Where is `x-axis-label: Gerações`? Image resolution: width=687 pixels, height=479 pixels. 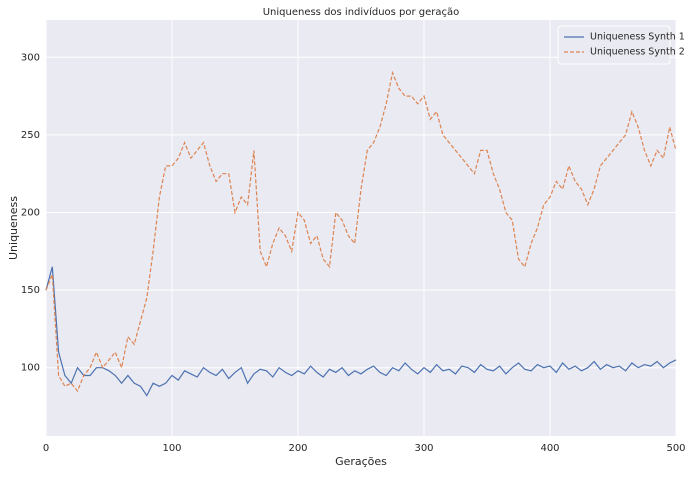
x-axis-label: Gerações is located at coordinates (361, 461).